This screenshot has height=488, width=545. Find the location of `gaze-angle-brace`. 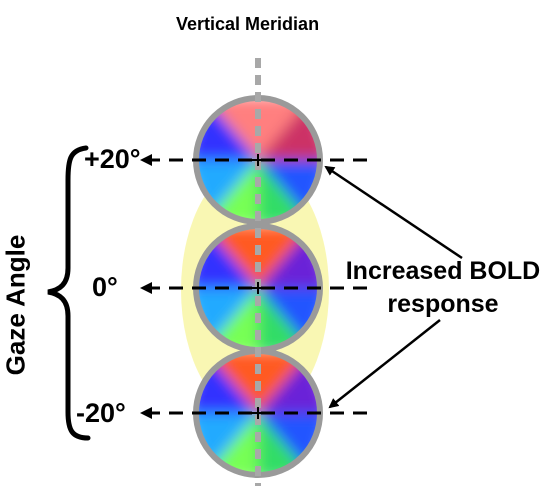

gaze-angle-brace is located at coordinates (69, 293).